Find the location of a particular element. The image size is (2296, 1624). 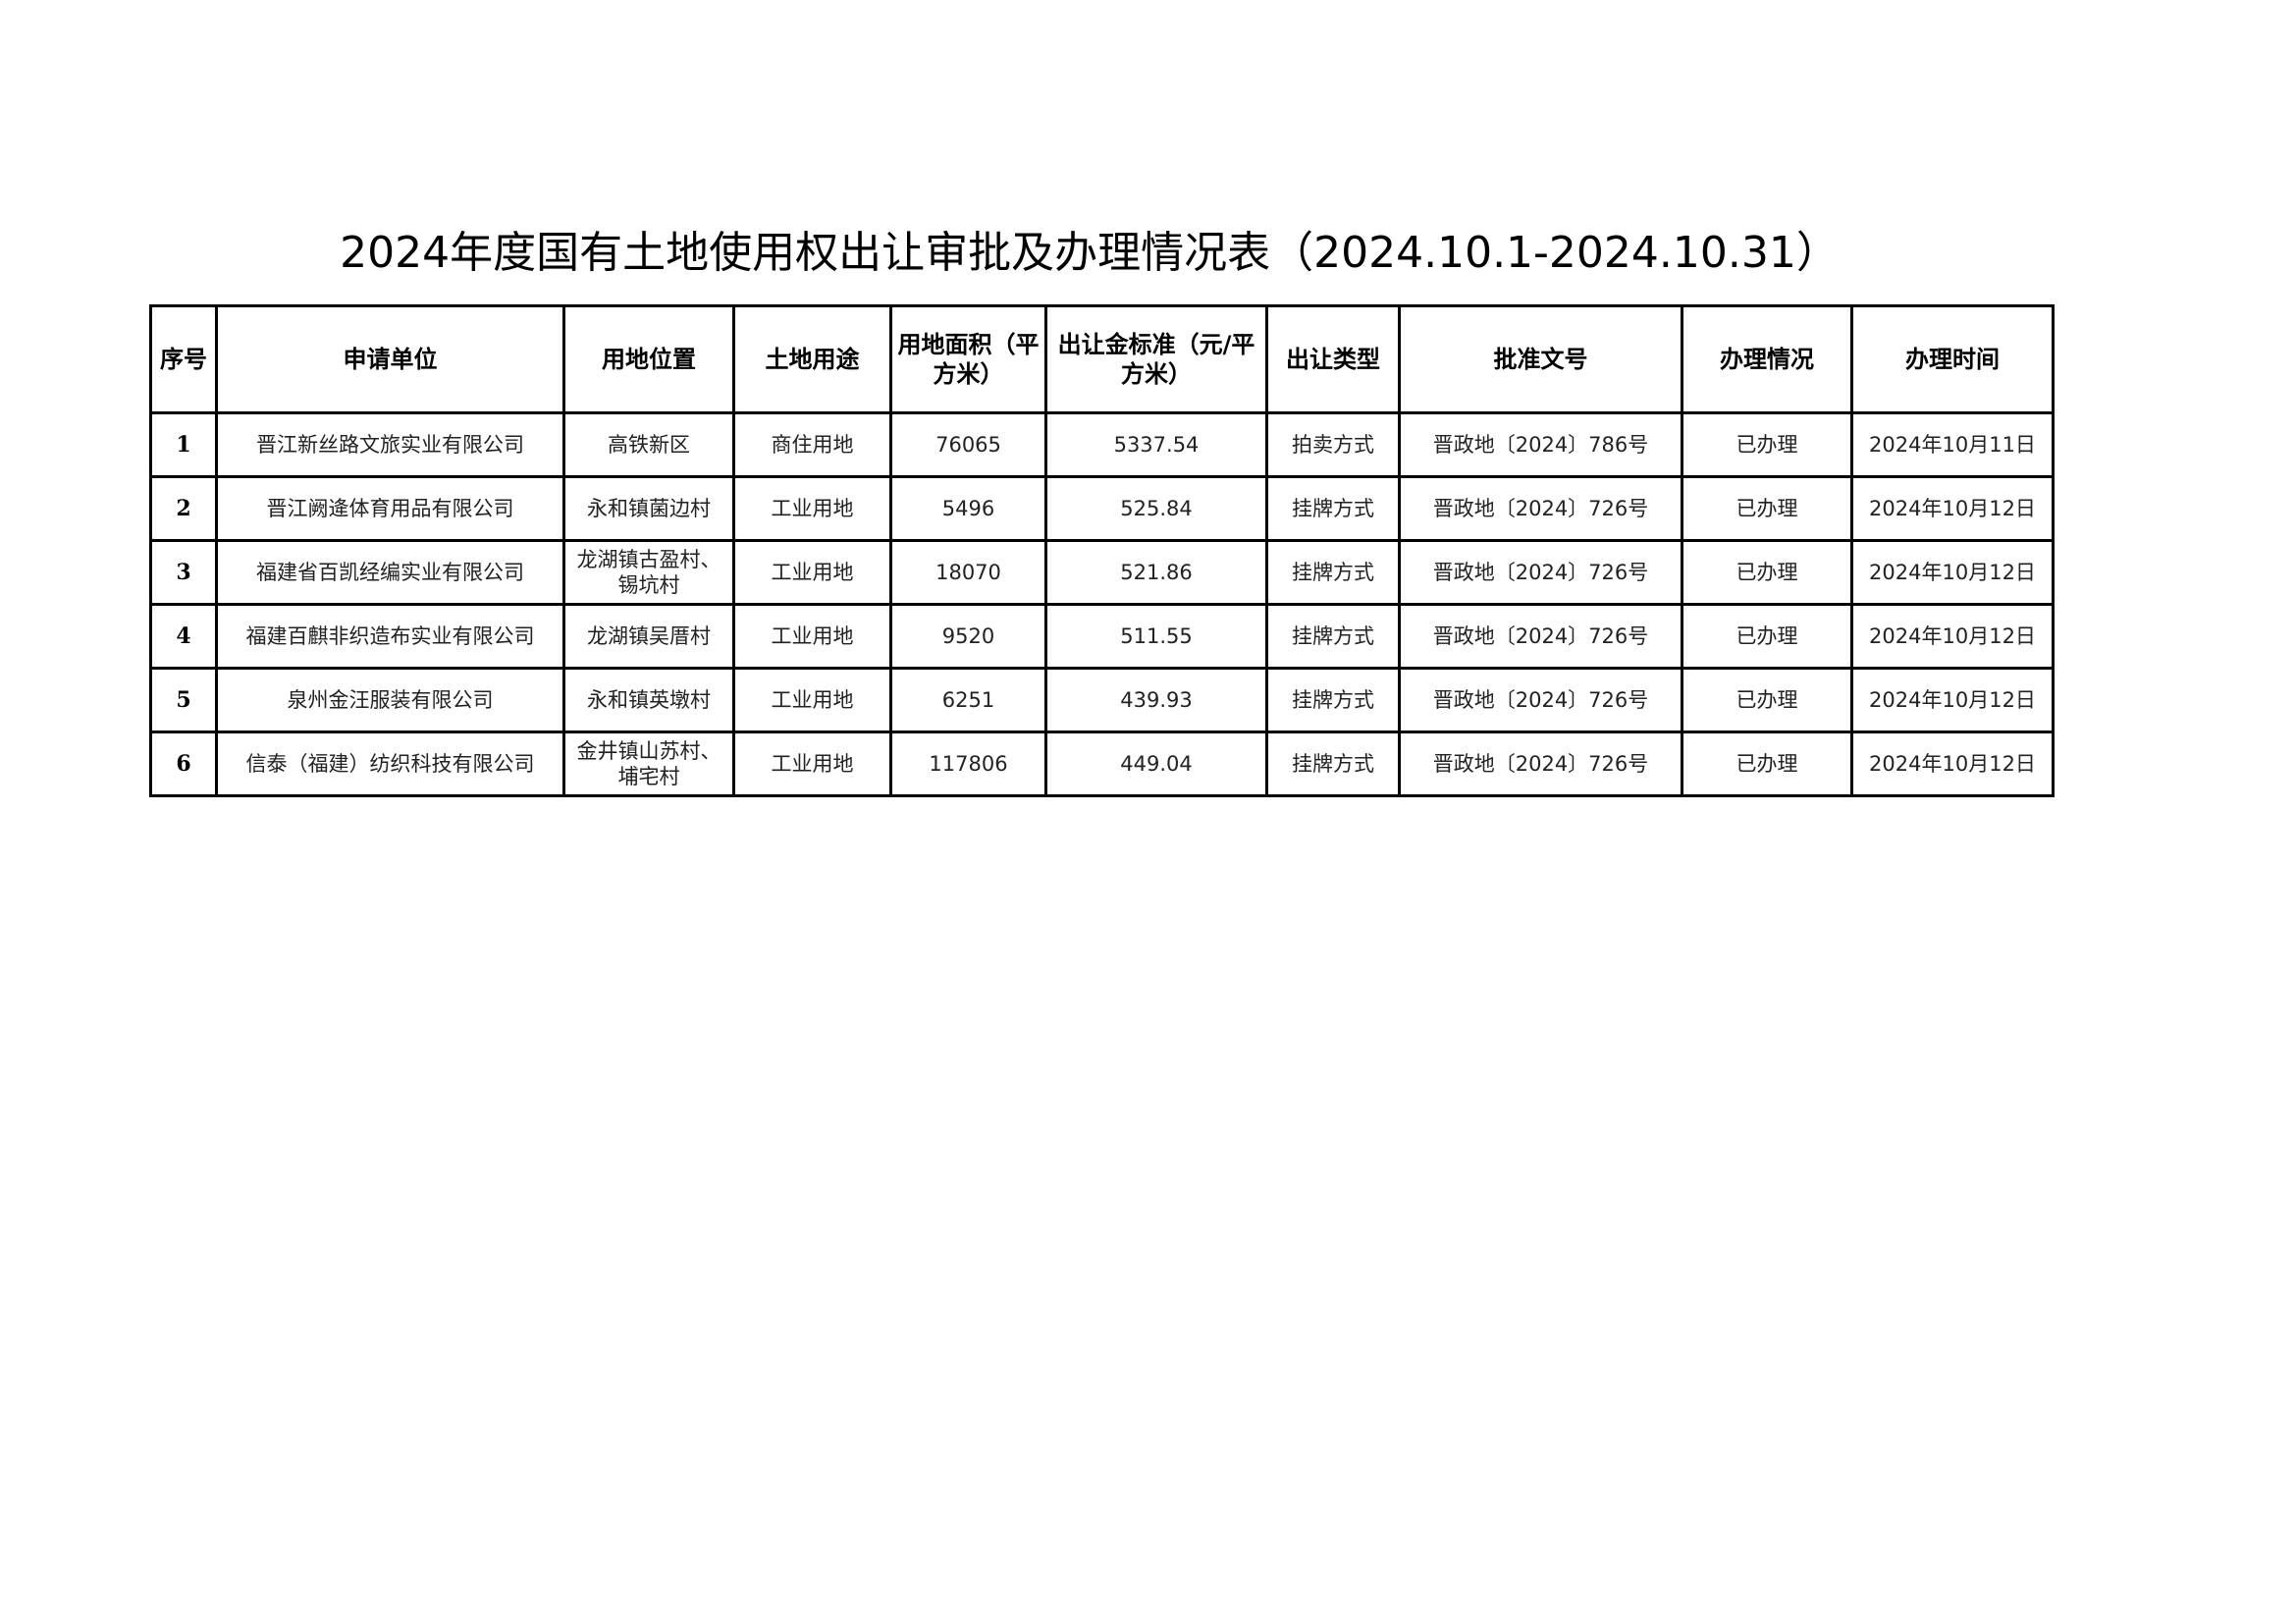

cell-area: 5496 is located at coordinates (968, 508).